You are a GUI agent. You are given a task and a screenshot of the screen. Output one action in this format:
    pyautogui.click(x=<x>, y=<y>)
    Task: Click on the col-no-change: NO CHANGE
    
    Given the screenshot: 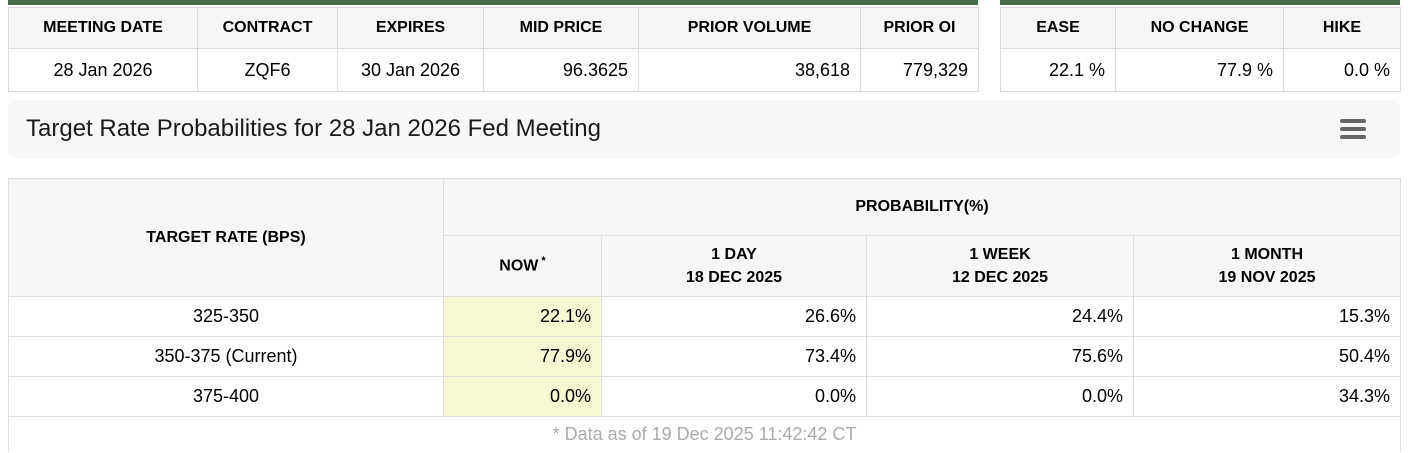 What is the action you would take?
    pyautogui.click(x=1199, y=28)
    